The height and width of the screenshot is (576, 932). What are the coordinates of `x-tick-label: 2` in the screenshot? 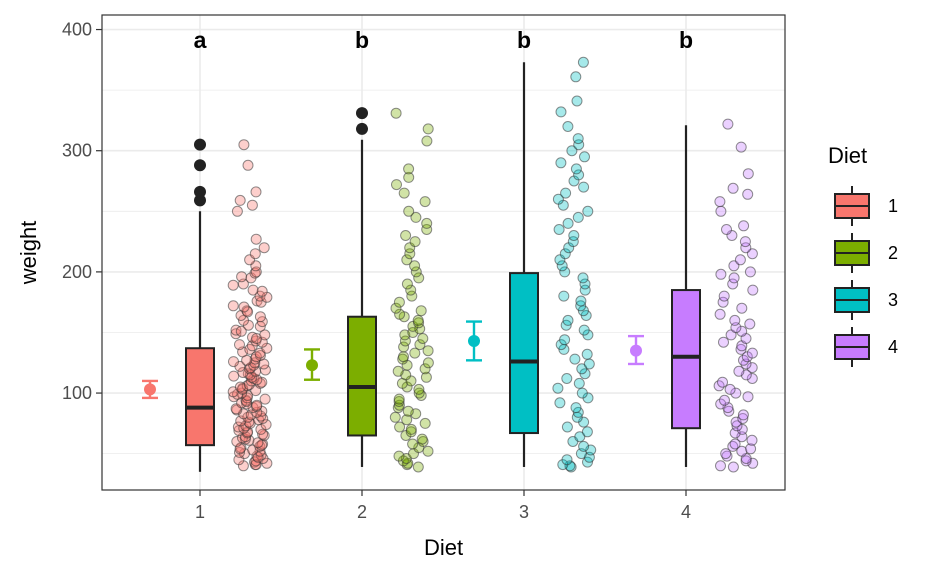 It's located at (362, 512).